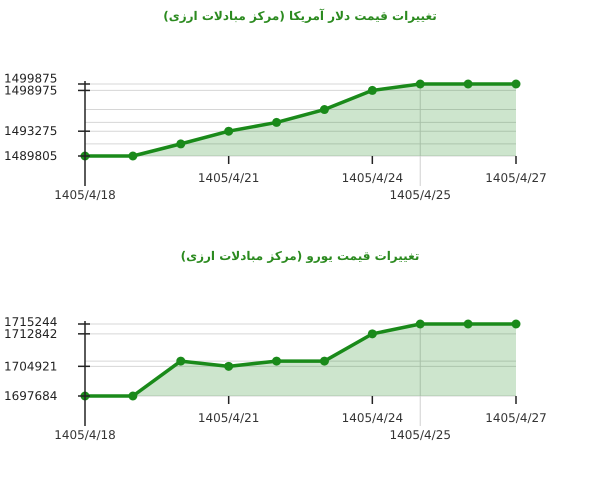  What do you see at coordinates (31, 366) in the screenshot?
I see `y-tick-label: 1704921` at bounding box center [31, 366].